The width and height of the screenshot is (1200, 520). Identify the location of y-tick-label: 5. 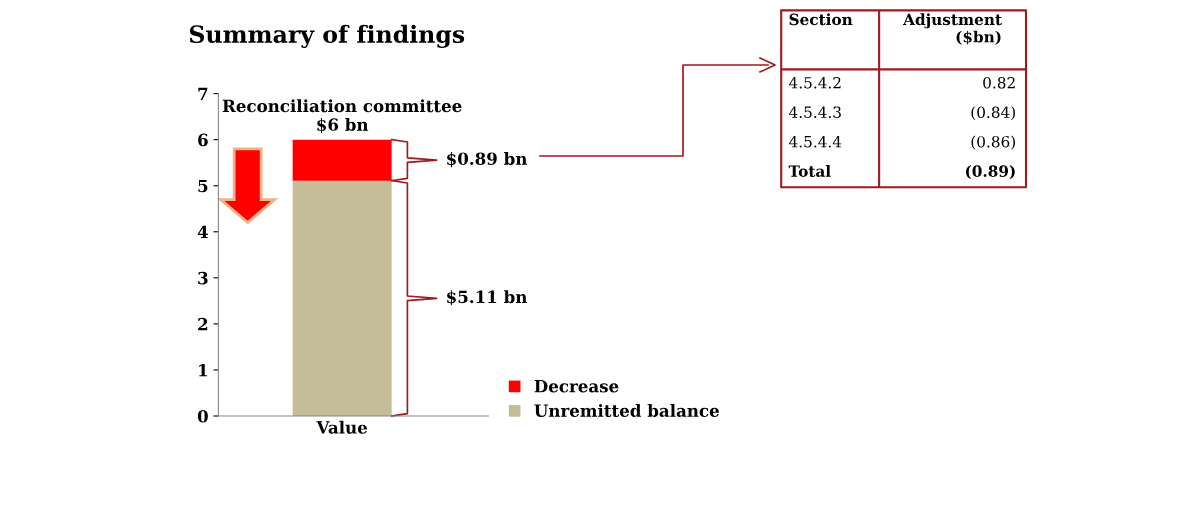
(203, 186).